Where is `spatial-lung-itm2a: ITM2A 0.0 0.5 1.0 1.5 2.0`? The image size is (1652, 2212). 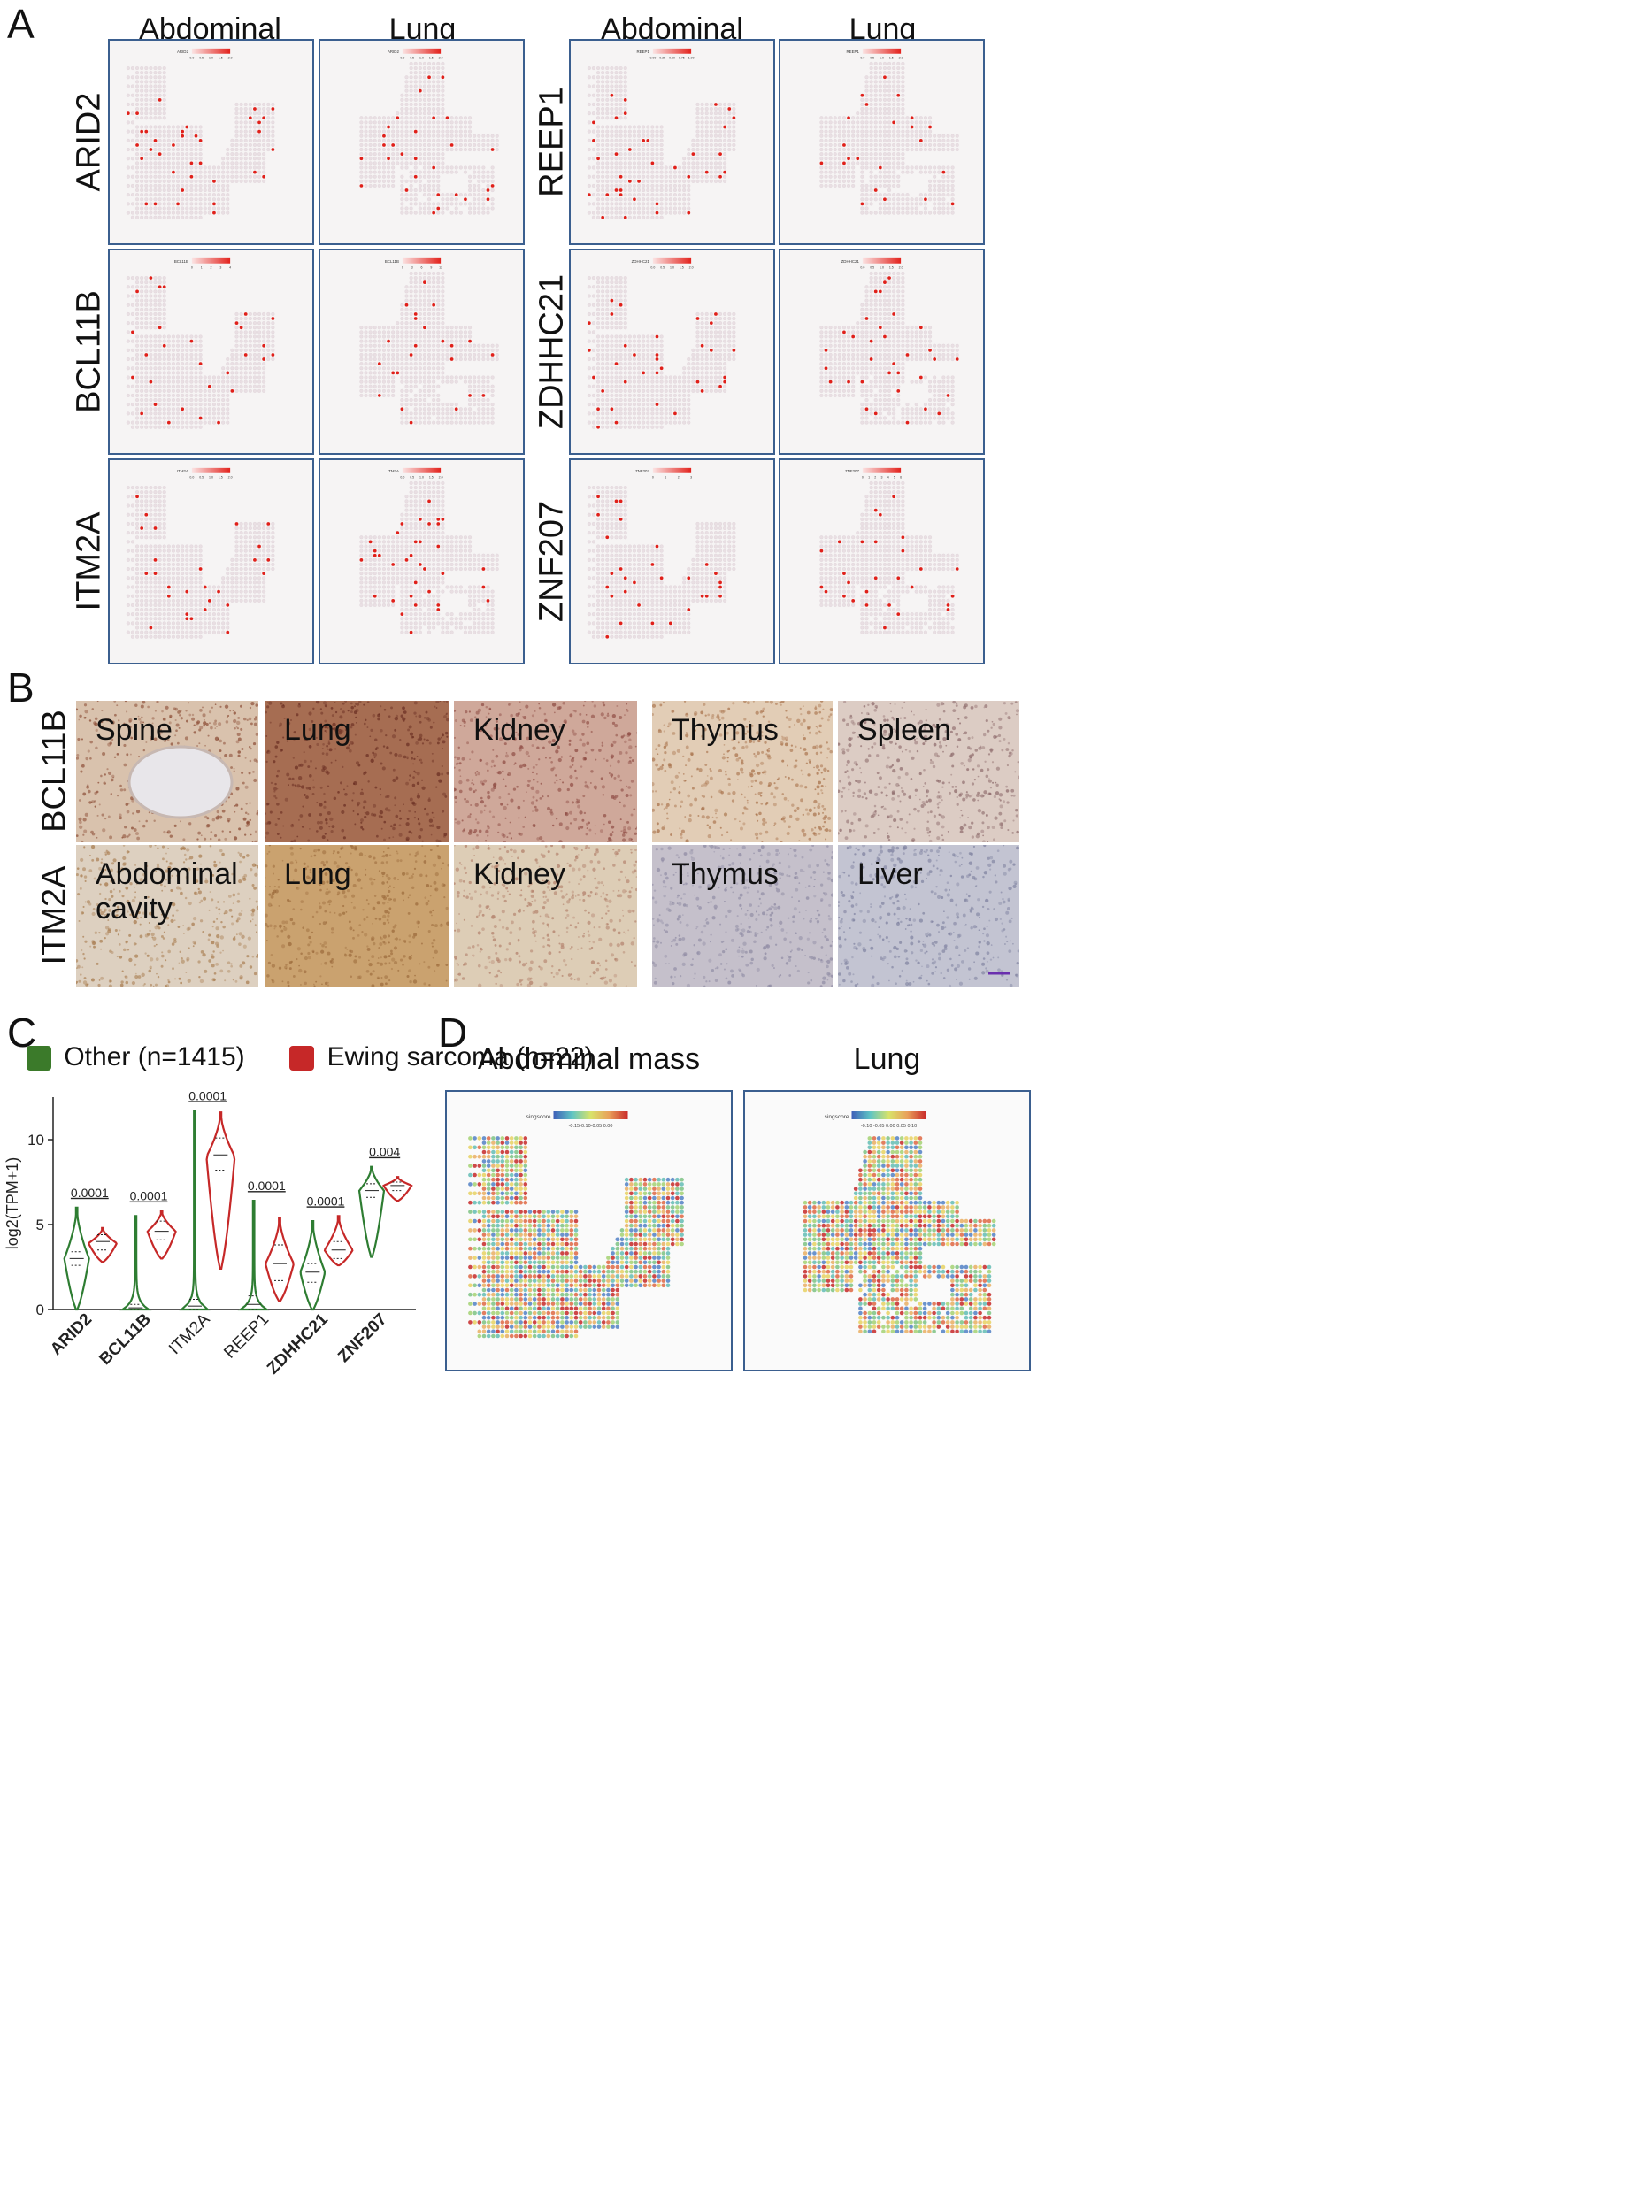 spatial-lung-itm2a: ITM2A 0.0 0.5 1.0 1.5 2.0 is located at coordinates (422, 561).